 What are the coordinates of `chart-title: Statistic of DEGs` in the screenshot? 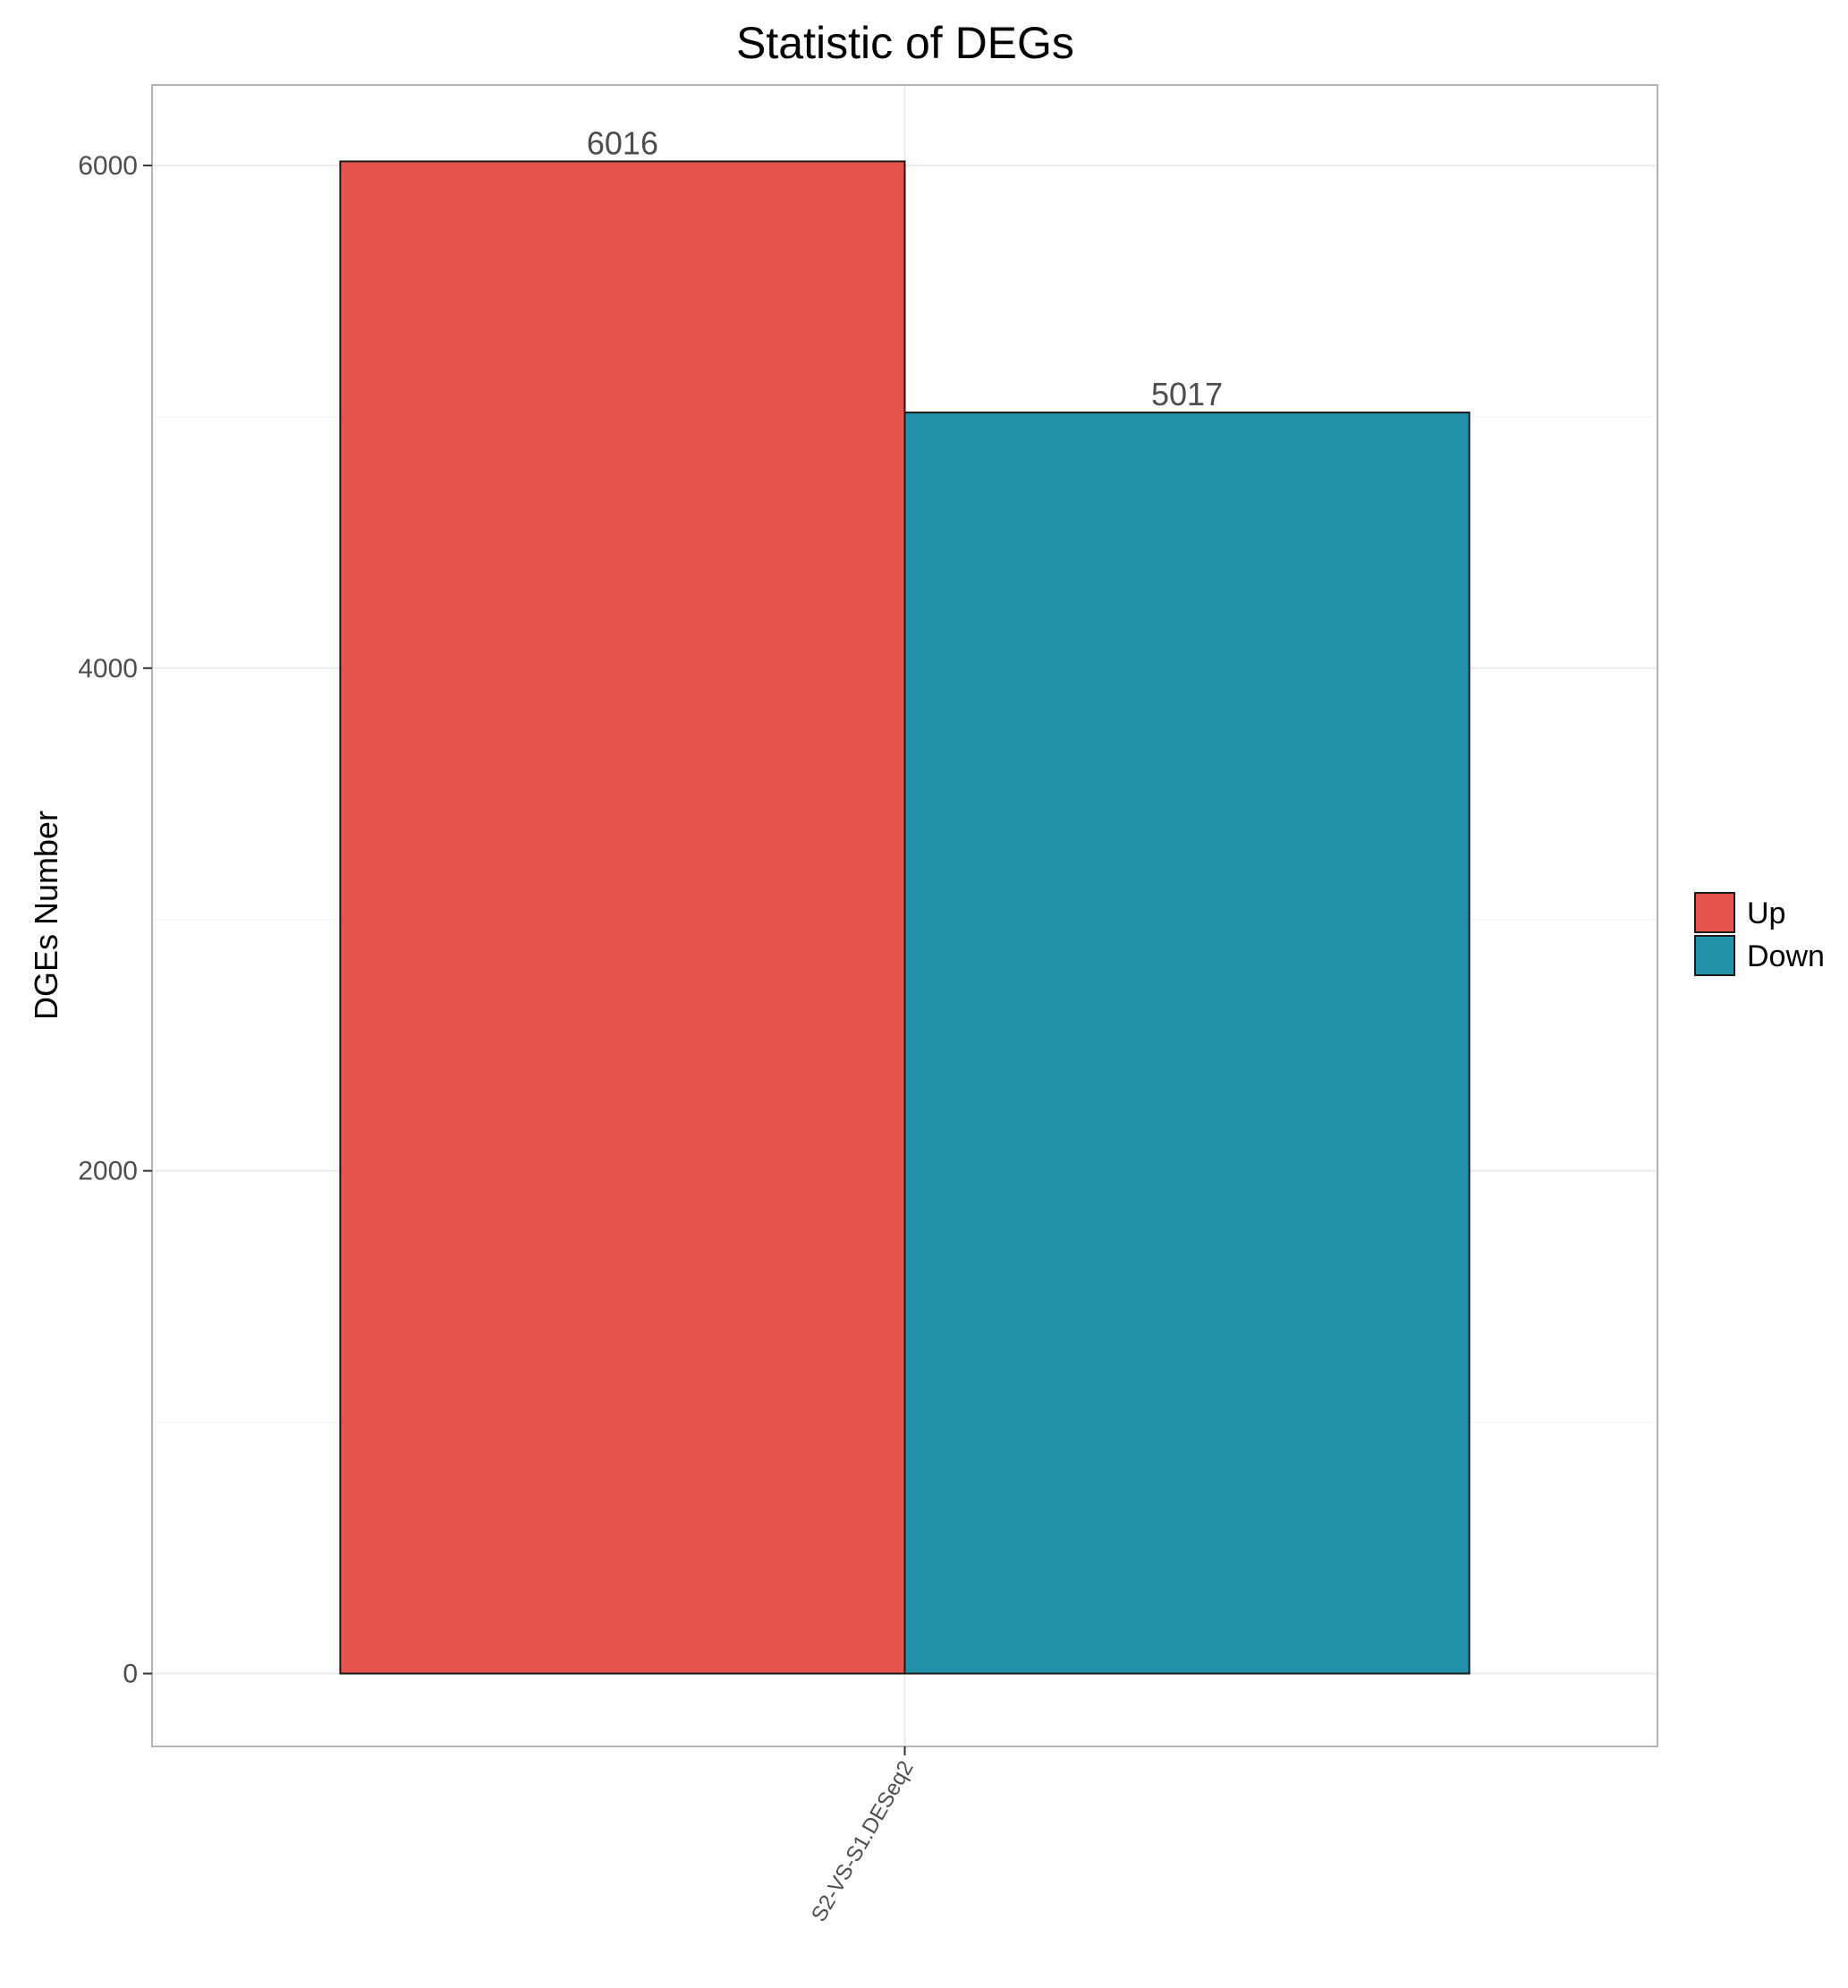 It's located at (905, 43).